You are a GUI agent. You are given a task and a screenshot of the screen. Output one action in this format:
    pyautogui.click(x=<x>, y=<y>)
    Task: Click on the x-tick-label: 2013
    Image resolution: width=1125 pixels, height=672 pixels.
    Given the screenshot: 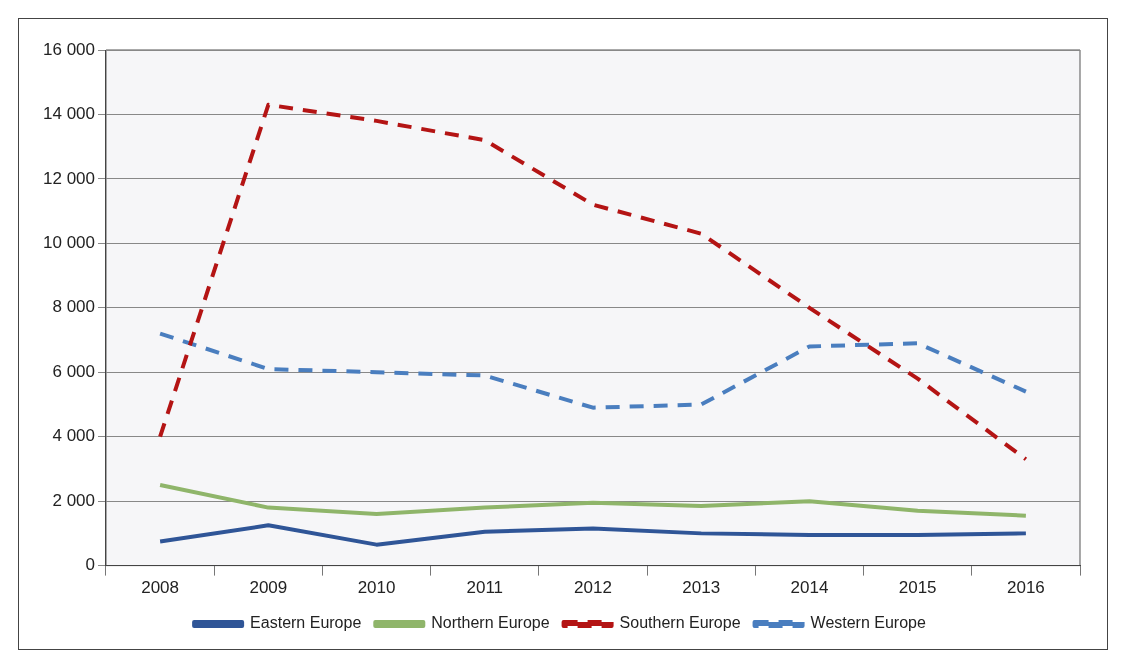 What is the action you would take?
    pyautogui.click(x=701, y=588)
    